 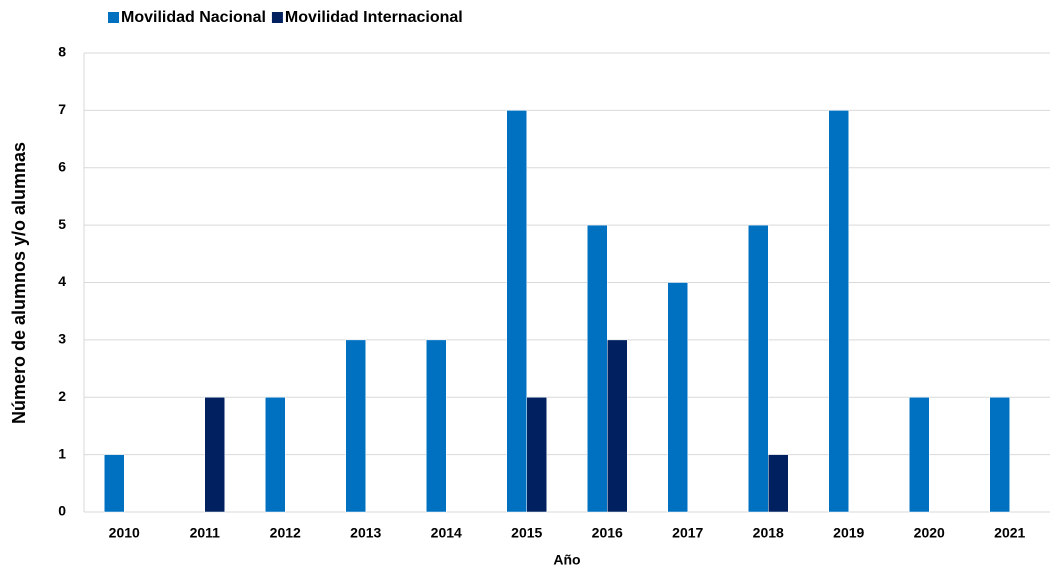 I want to click on y-tick-label: 7, so click(x=62, y=109).